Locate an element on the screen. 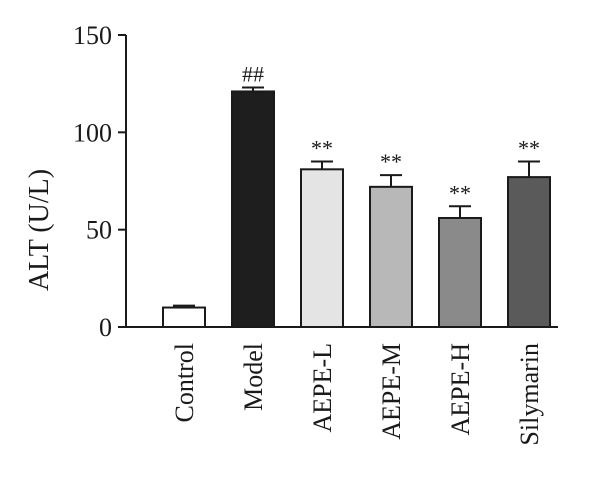 This screenshot has height=493, width=600. x-tick-label-aepe-h: AEPE-H is located at coordinates (460, 389).